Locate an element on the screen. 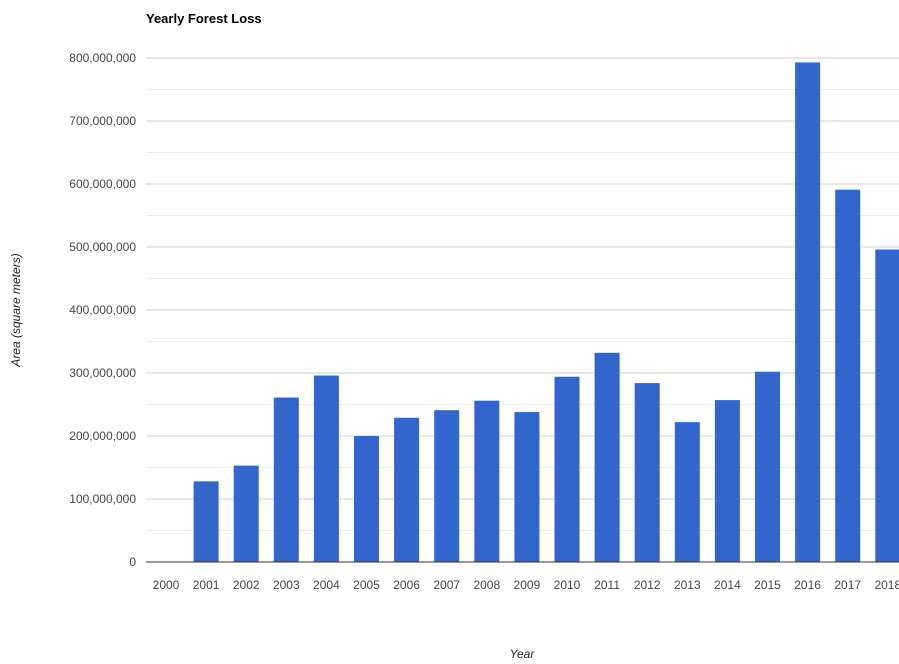 The height and width of the screenshot is (664, 899). x-tick-label: 2017 is located at coordinates (847, 585).